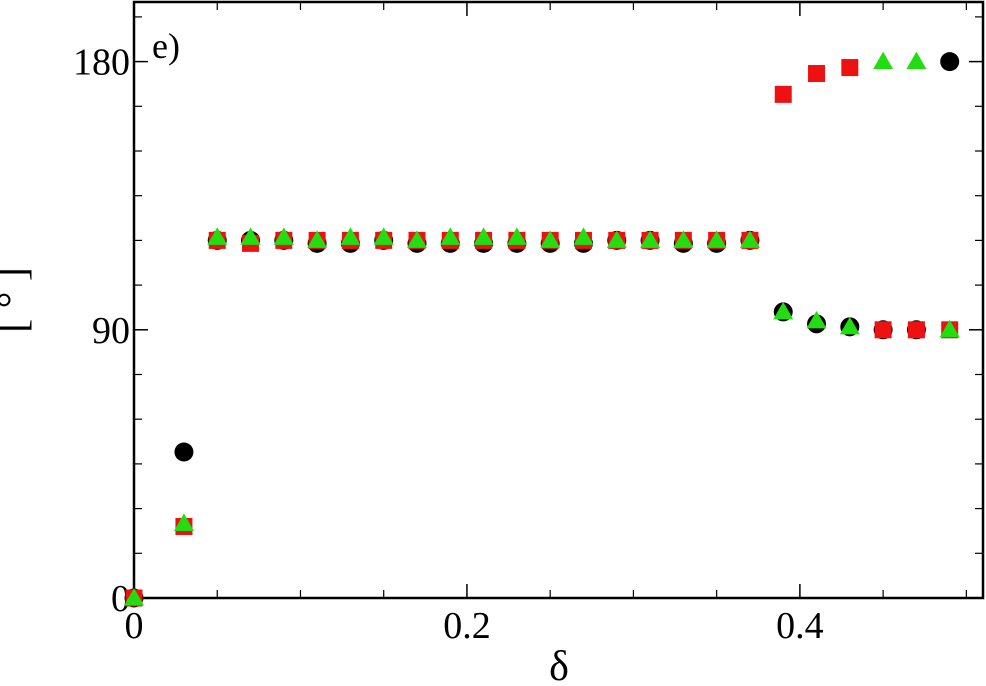 The width and height of the screenshot is (986, 686). Describe the element at coordinates (111, 331) in the screenshot. I see `y-tick-label: 90` at that location.